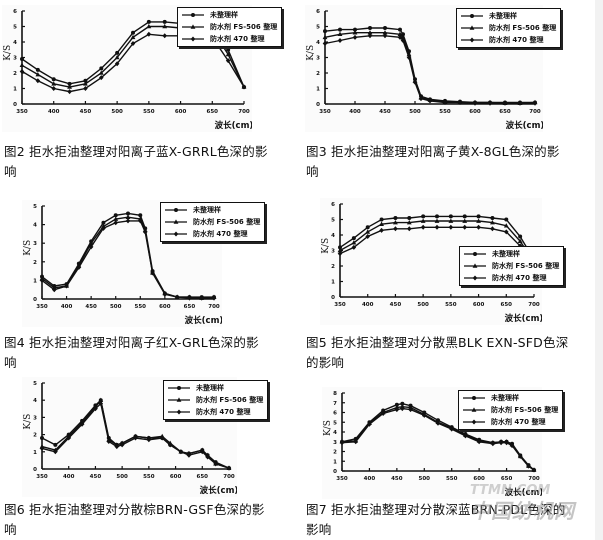 Image resolution: width=603 pixels, height=540 pixels. What do you see at coordinates (503, 16) in the screenshot?
I see `legend-label: 未整理样` at bounding box center [503, 16].